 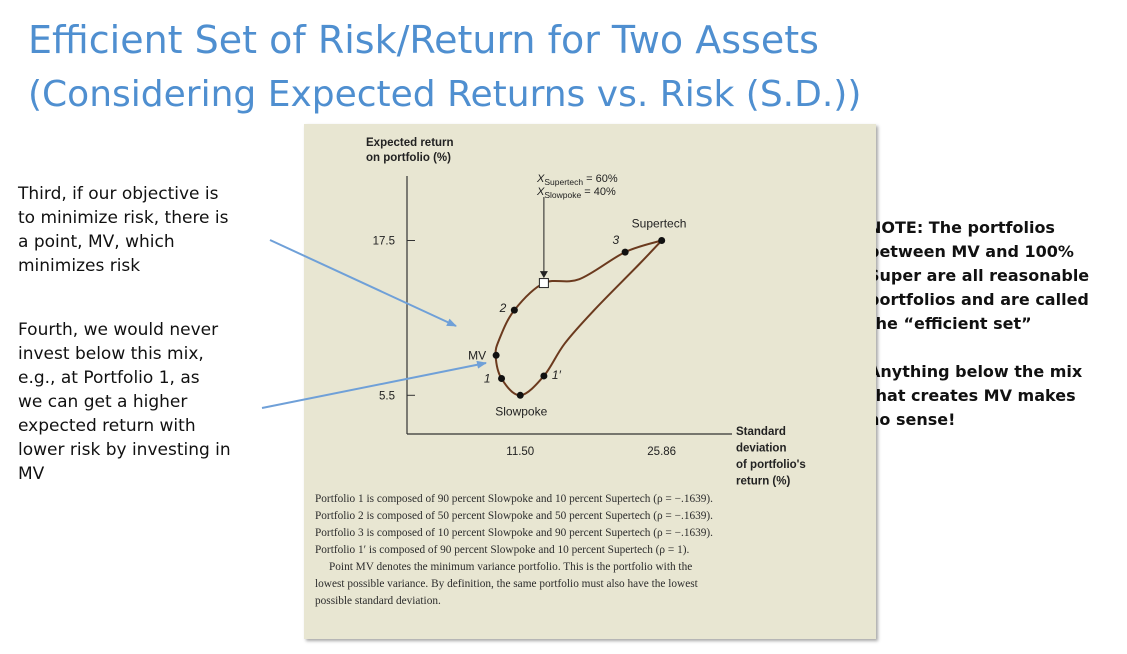 What do you see at coordinates (659, 224) in the screenshot?
I see `point-label: Supertech` at bounding box center [659, 224].